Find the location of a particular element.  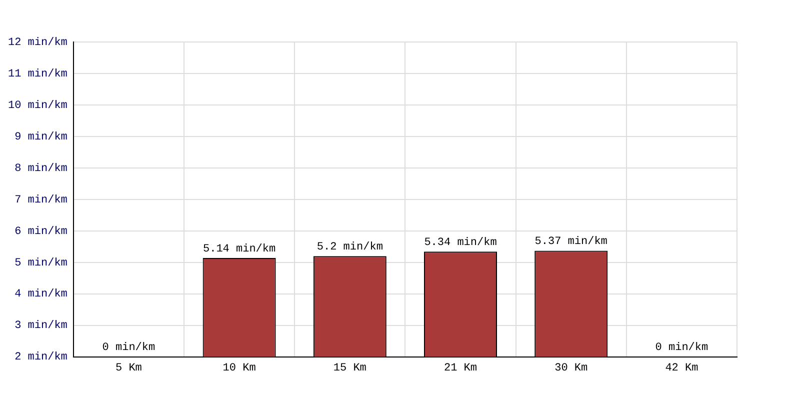

data-label: 5.2 min/km is located at coordinates (350, 247).